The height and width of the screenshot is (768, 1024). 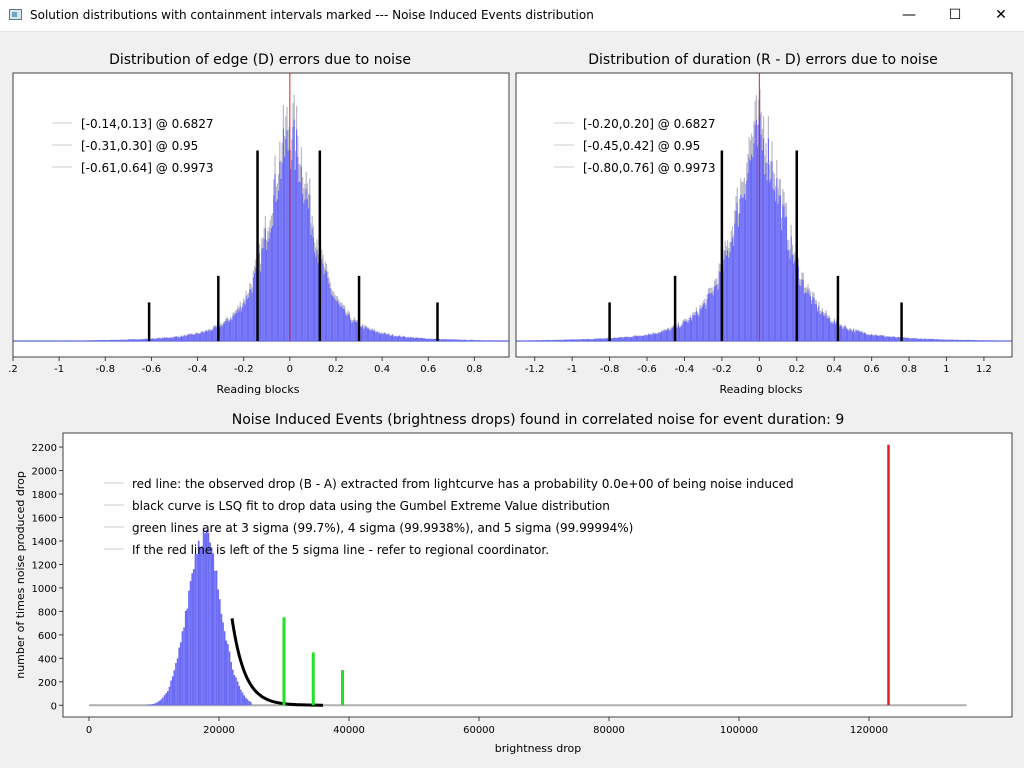 What do you see at coordinates (955, 15) in the screenshot?
I see `maximize-button: ☐` at bounding box center [955, 15].